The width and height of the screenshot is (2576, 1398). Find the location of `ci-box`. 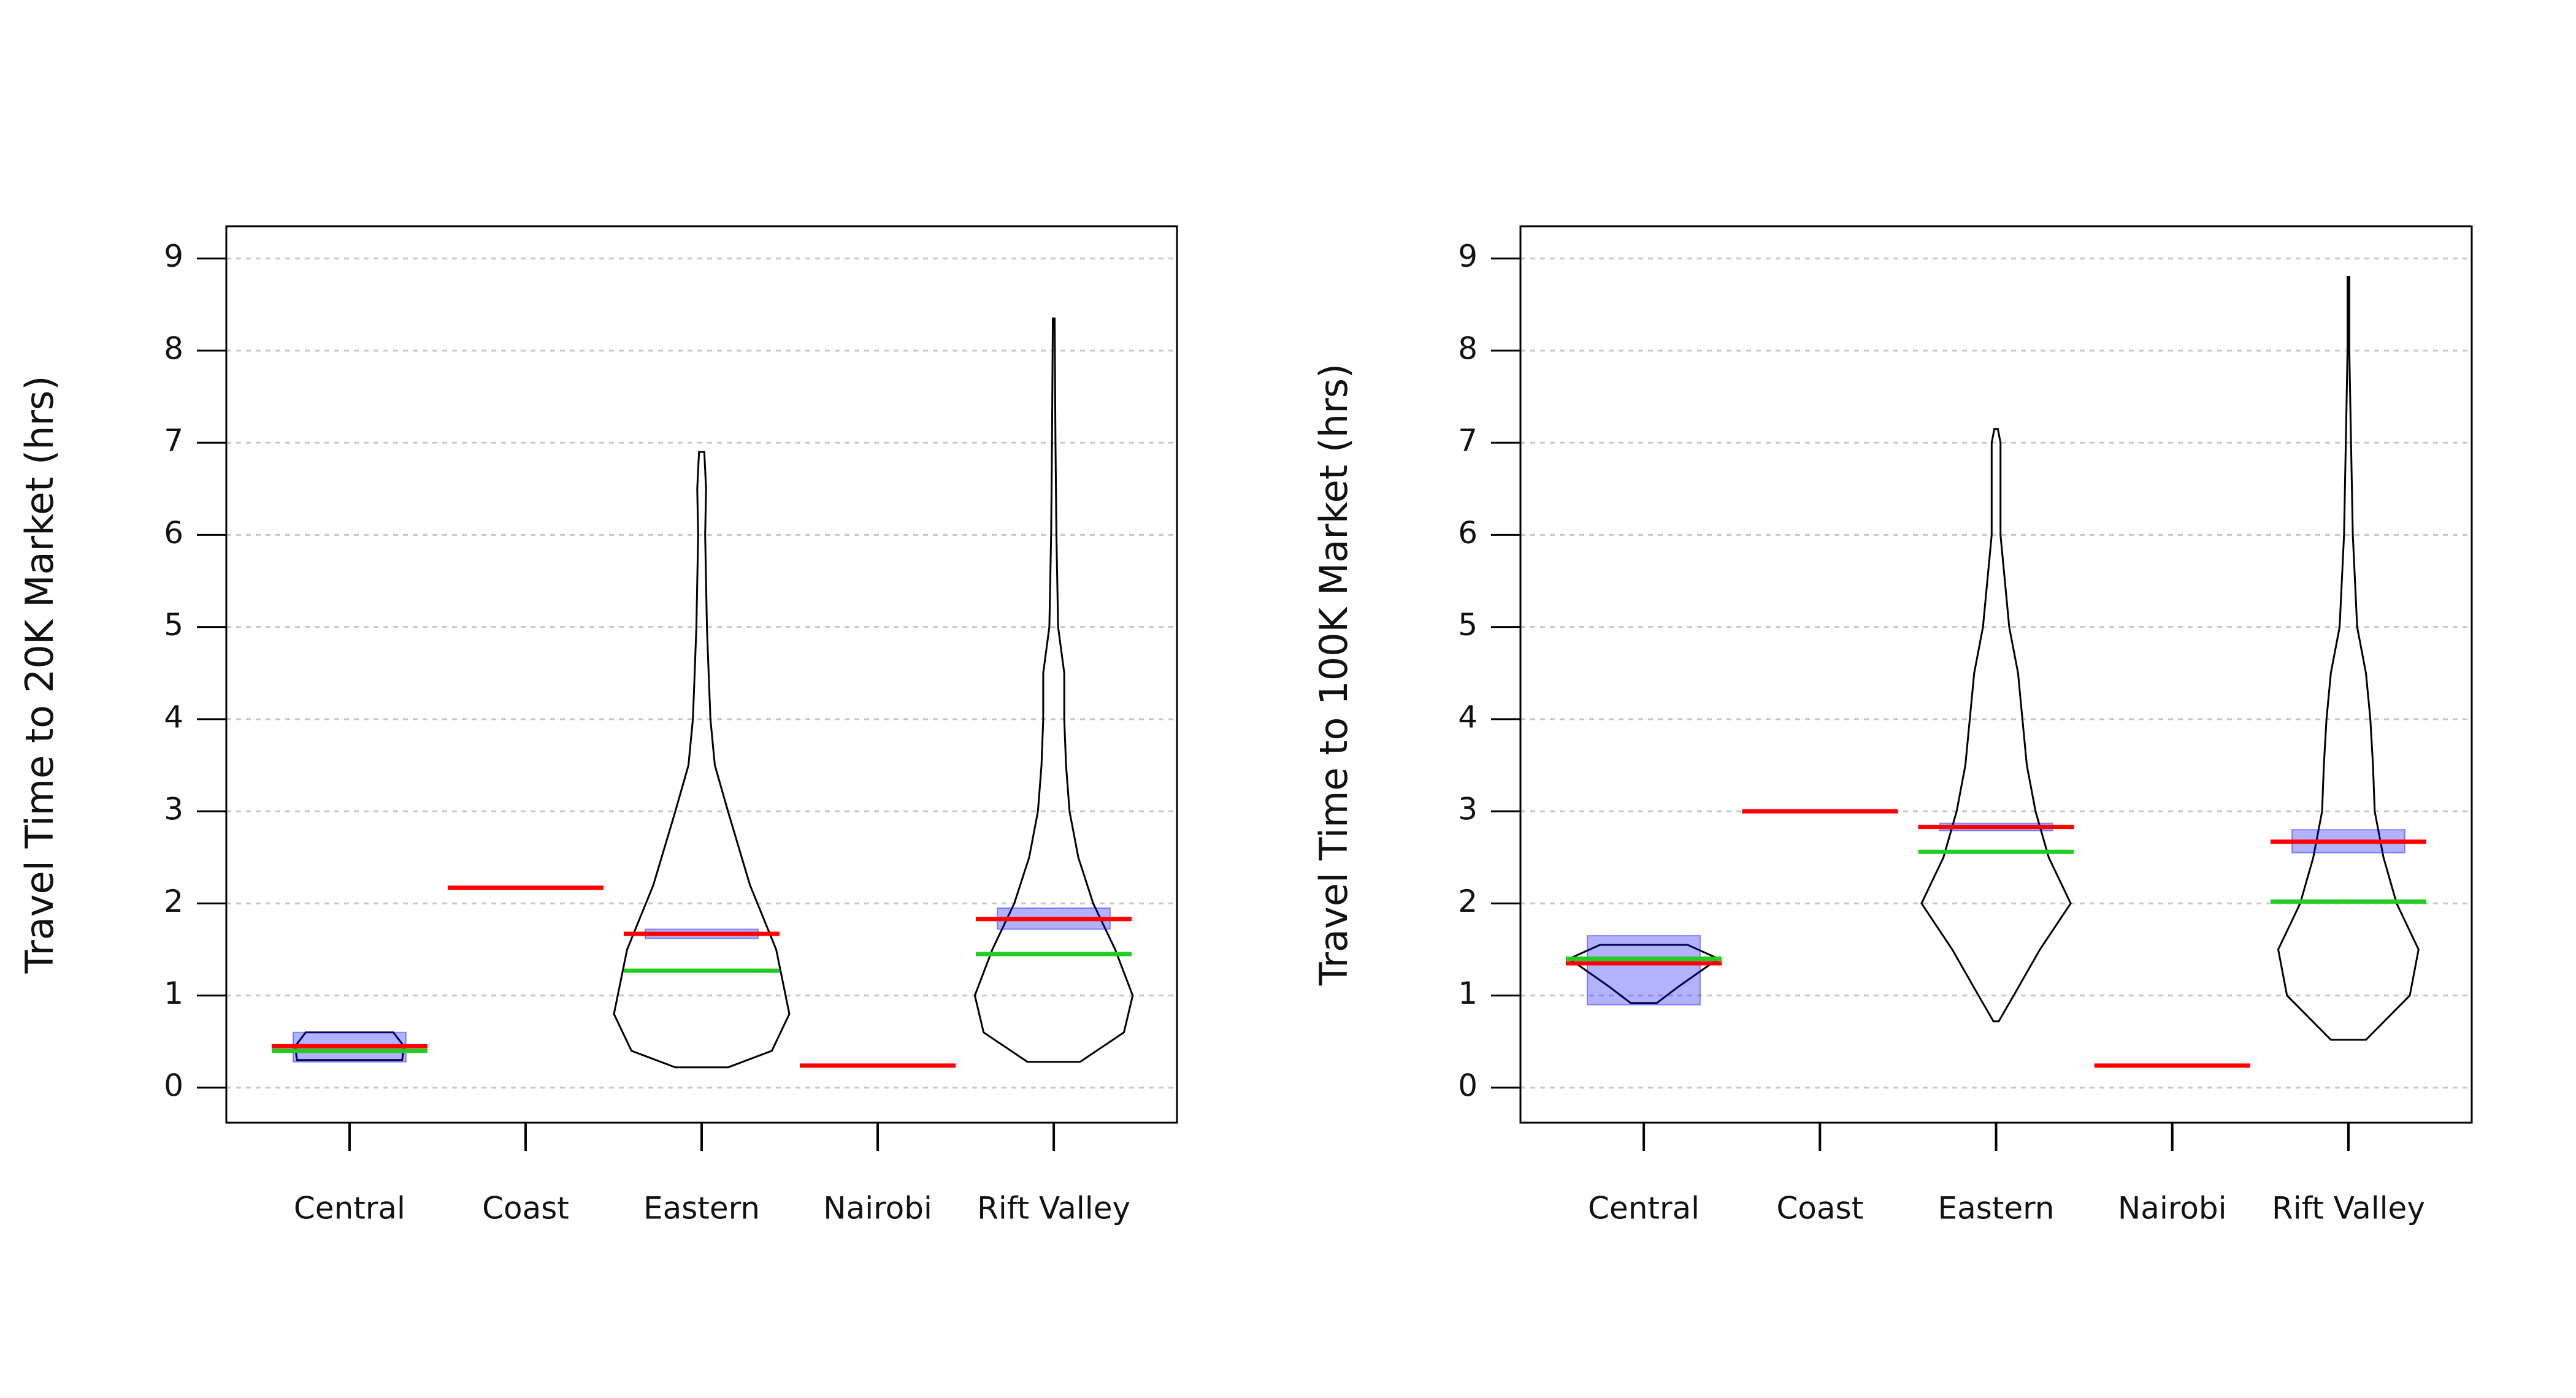

ci-box is located at coordinates (1644, 970).